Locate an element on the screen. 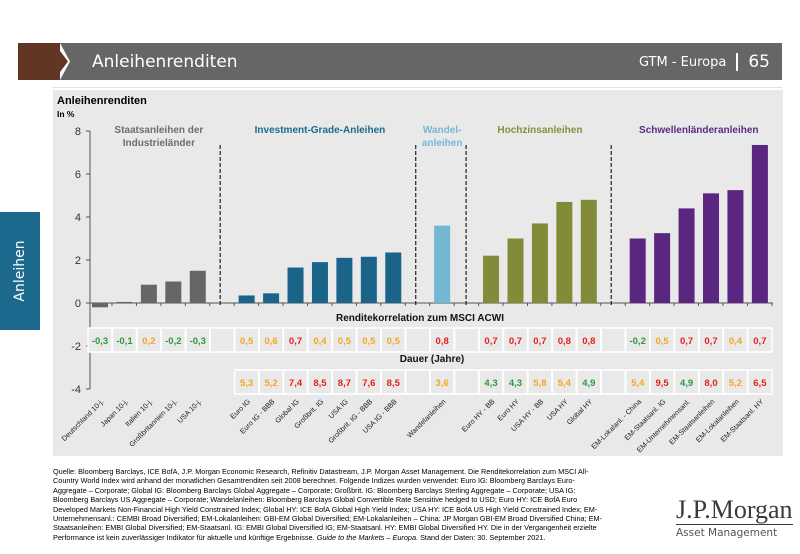 The height and width of the screenshot is (554, 800). correlation-value: -0,1 is located at coordinates (124, 341).